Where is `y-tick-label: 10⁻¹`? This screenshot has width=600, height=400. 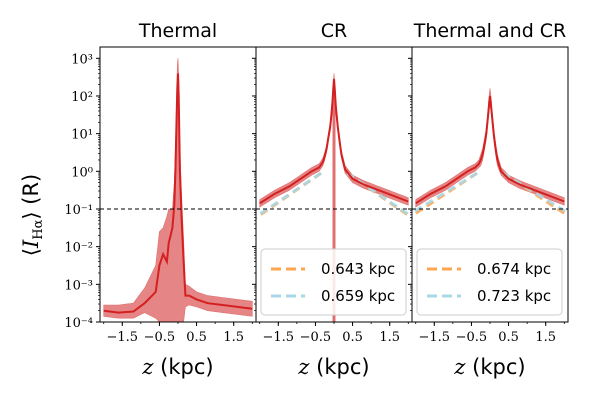
y-tick-label: 10⁻¹ is located at coordinates (78, 210).